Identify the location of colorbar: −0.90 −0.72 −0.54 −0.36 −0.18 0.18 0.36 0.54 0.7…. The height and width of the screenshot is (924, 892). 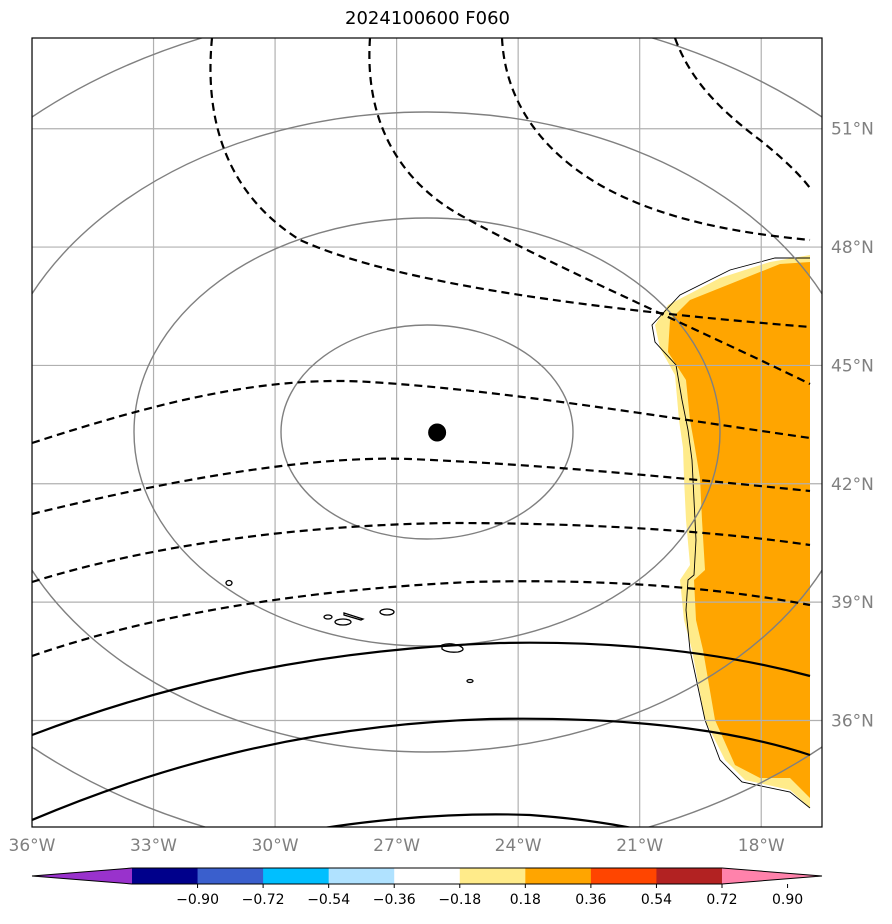
(427, 887).